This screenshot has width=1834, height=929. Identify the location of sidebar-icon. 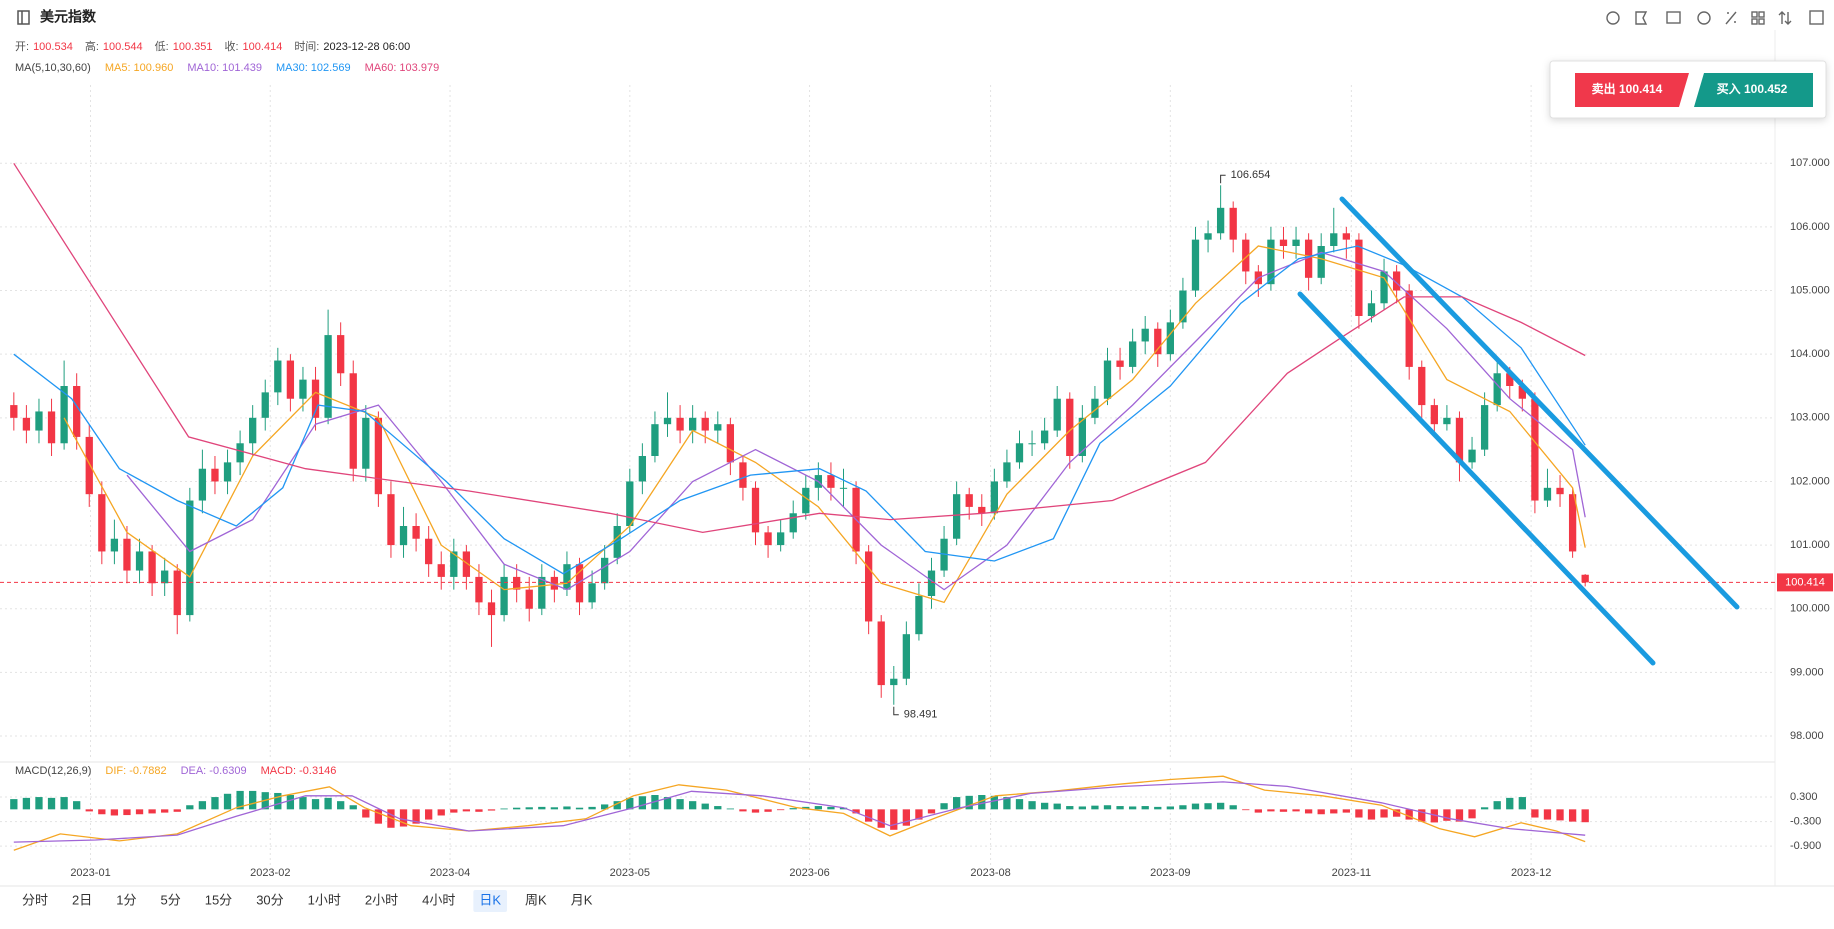
(23, 17).